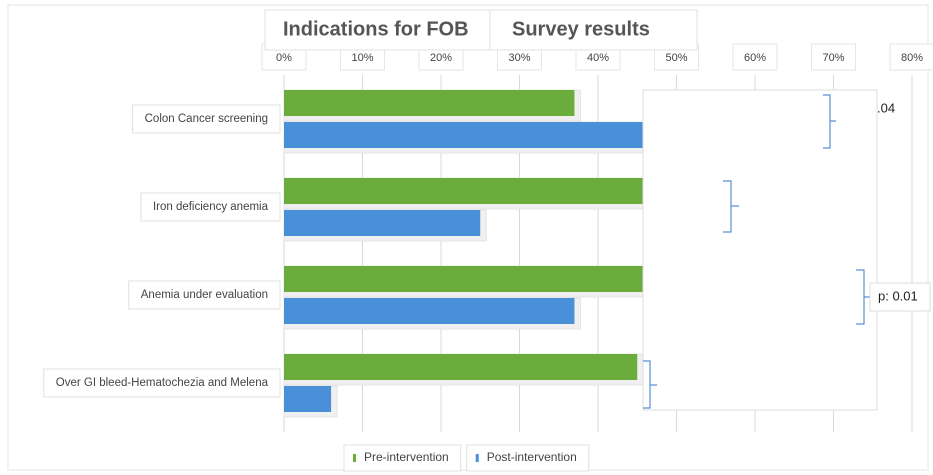  I want to click on title-box, so click(378, 30).